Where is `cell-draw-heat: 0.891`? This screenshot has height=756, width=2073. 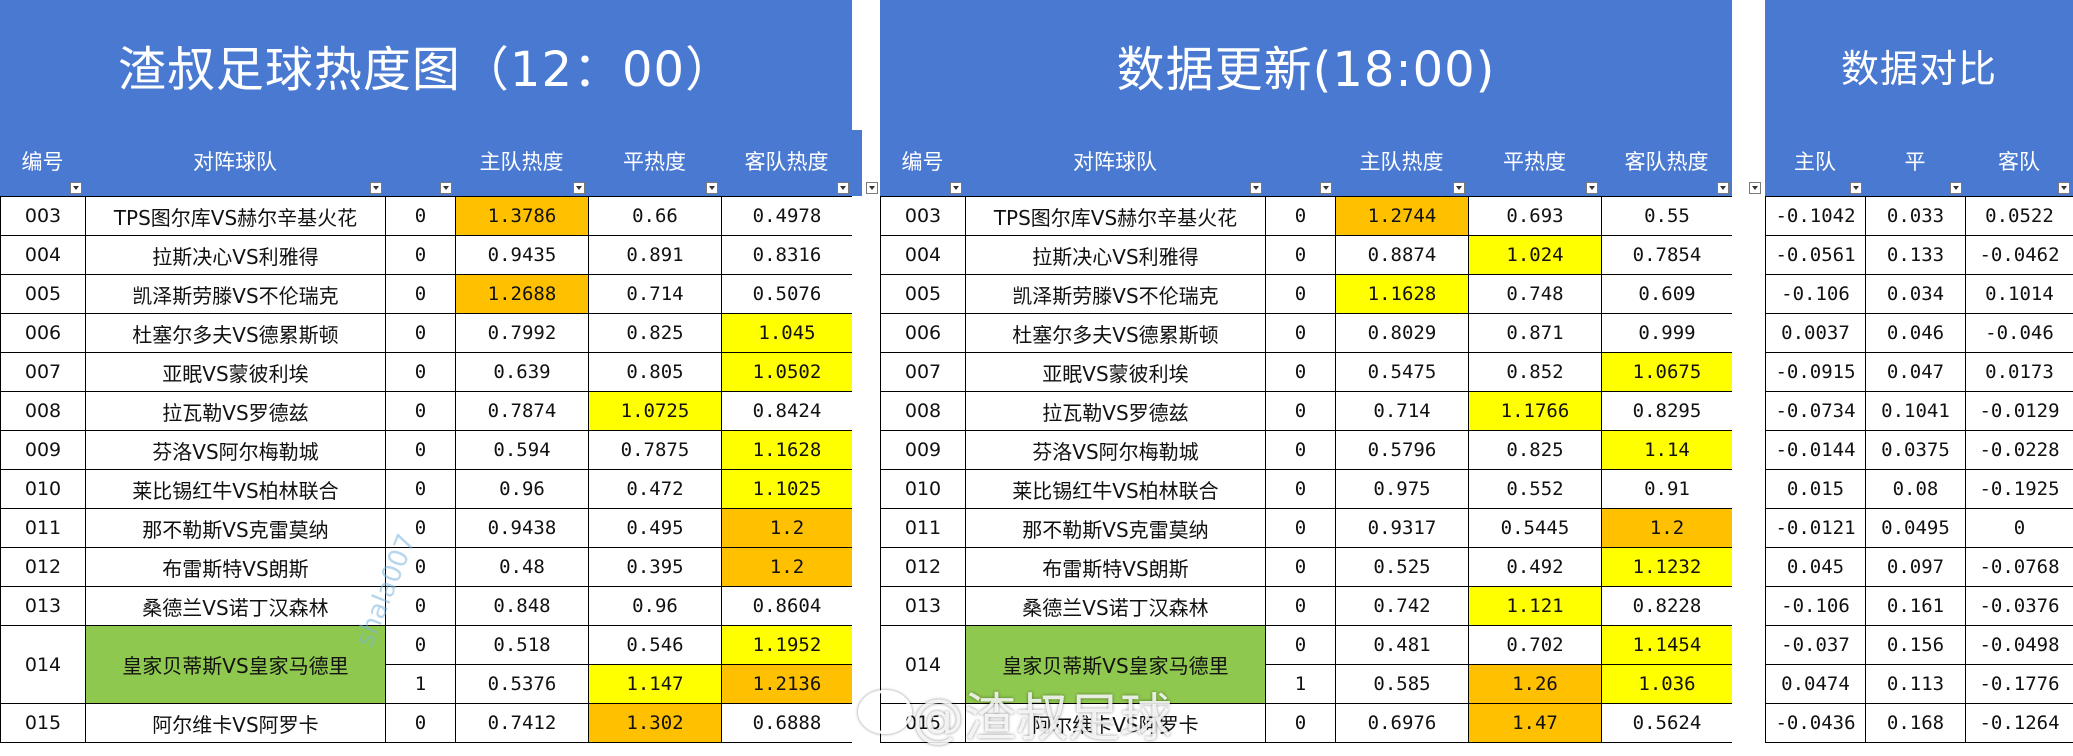 cell-draw-heat: 0.891 is located at coordinates (655, 255).